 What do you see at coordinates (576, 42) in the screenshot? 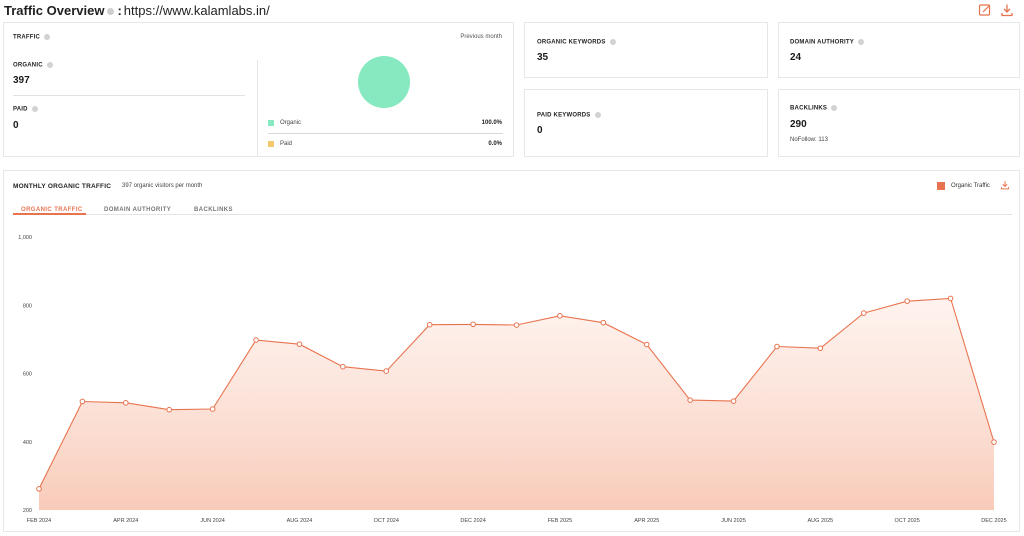
I see `organic-keywords-label: ORGANIC KEYWORDS` at bounding box center [576, 42].